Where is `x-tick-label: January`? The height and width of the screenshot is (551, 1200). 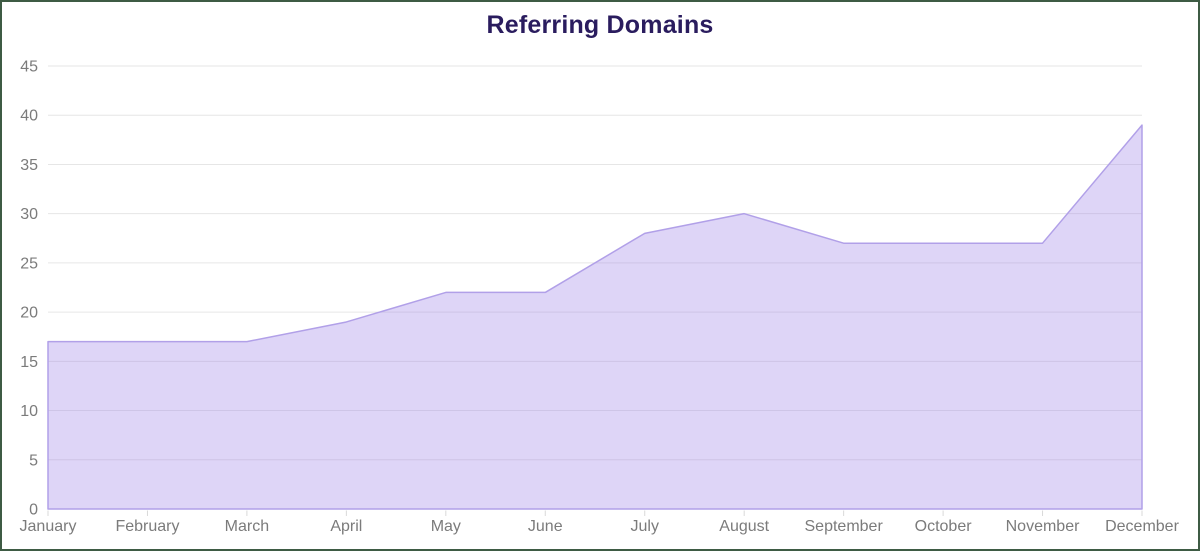 x-tick-label: January is located at coordinates (48, 526).